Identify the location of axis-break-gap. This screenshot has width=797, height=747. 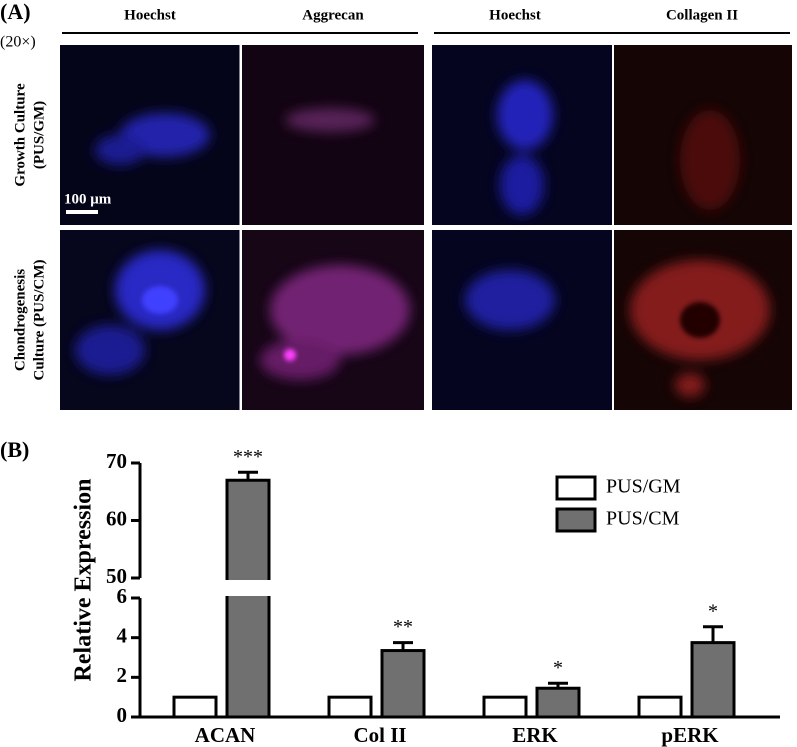
(248, 588).